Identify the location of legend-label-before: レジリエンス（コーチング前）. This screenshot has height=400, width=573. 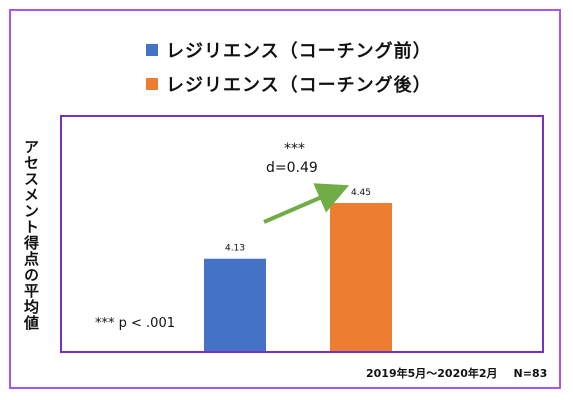
(299, 51).